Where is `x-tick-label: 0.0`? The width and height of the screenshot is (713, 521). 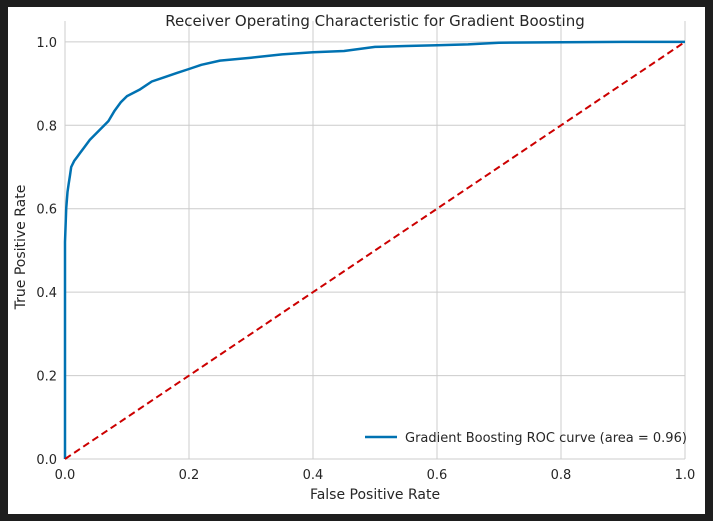
x-tick-label: 0.0 is located at coordinates (65, 475).